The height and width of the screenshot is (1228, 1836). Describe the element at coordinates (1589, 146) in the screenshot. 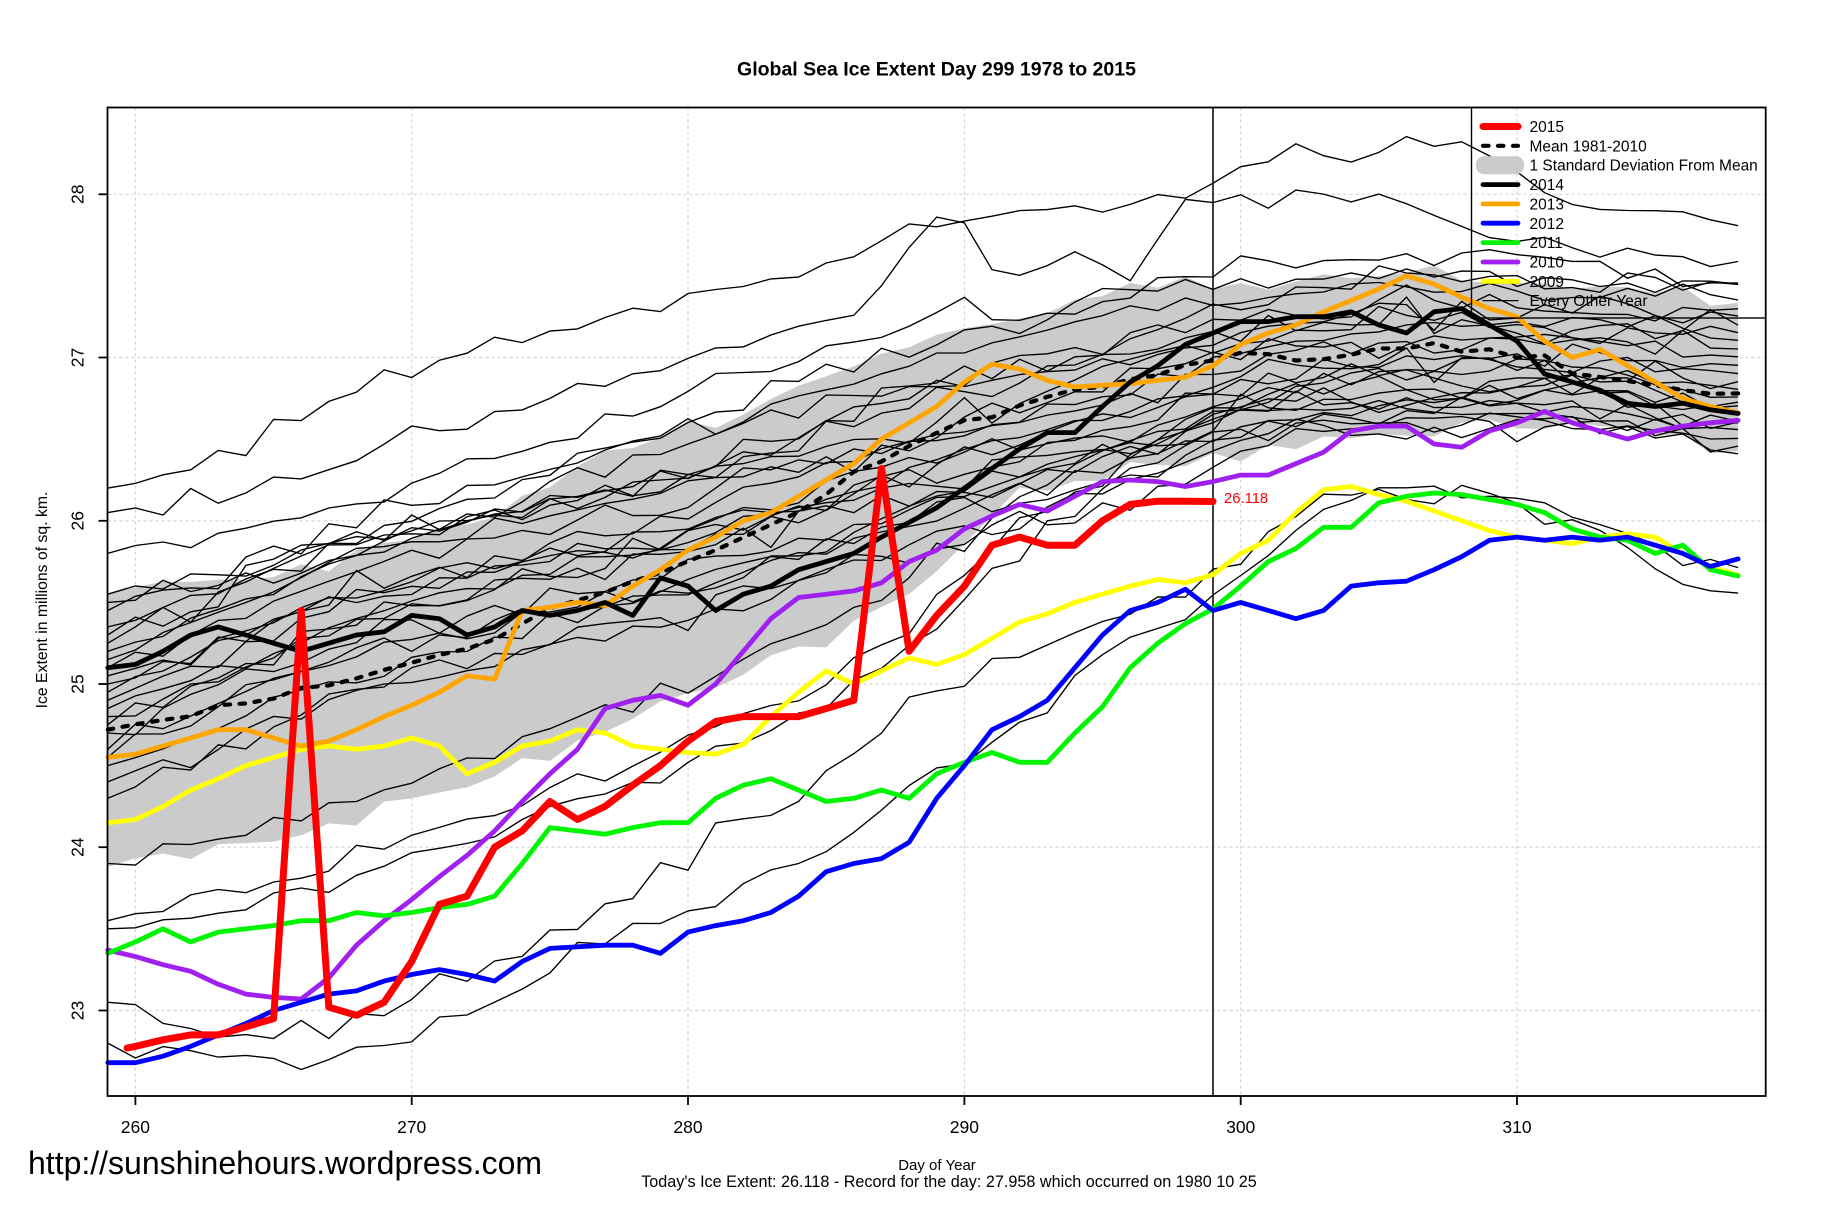

I see `svg-text: Mean 1981-2010` at that location.